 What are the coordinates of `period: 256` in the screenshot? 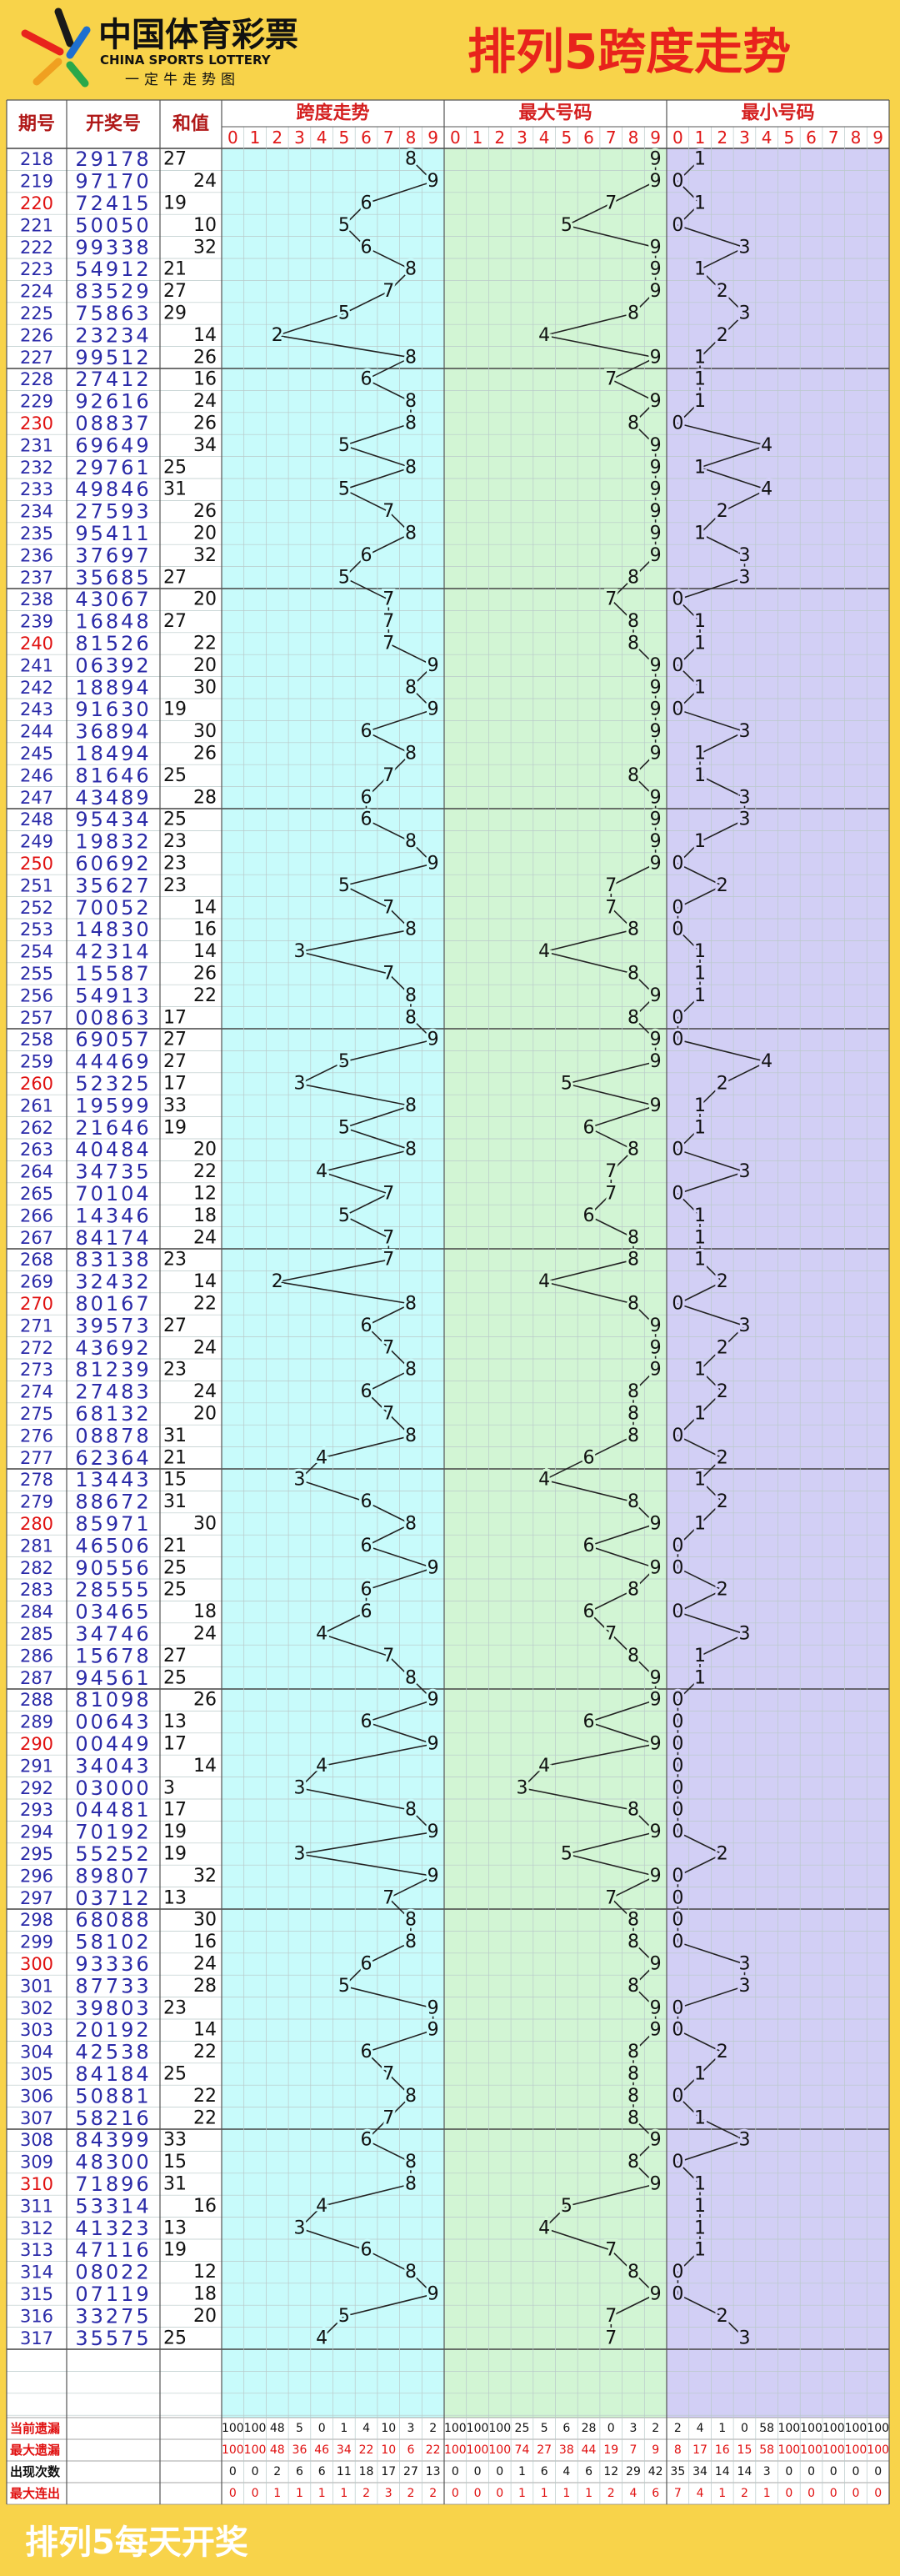 It's located at (36, 995).